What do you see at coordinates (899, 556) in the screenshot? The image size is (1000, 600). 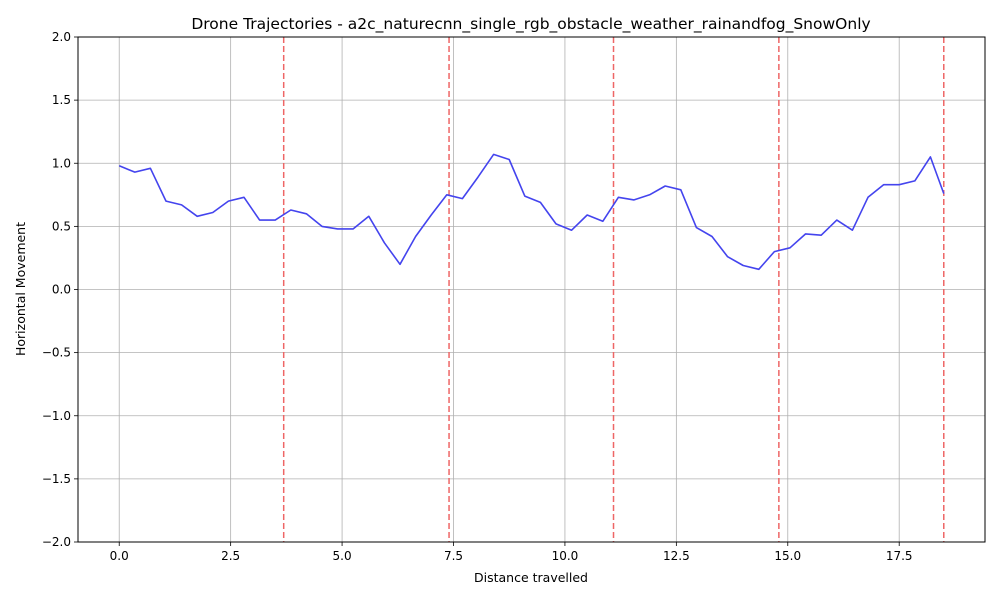 I see `x-tick-label: 17.5` at bounding box center [899, 556].